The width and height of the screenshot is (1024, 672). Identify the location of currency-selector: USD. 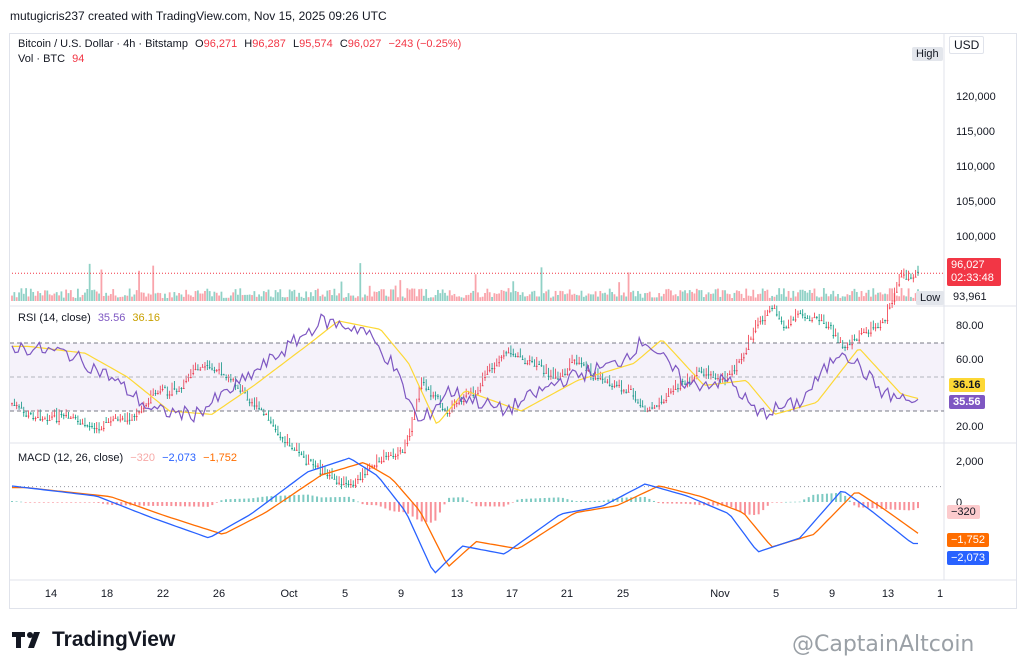
(967, 45).